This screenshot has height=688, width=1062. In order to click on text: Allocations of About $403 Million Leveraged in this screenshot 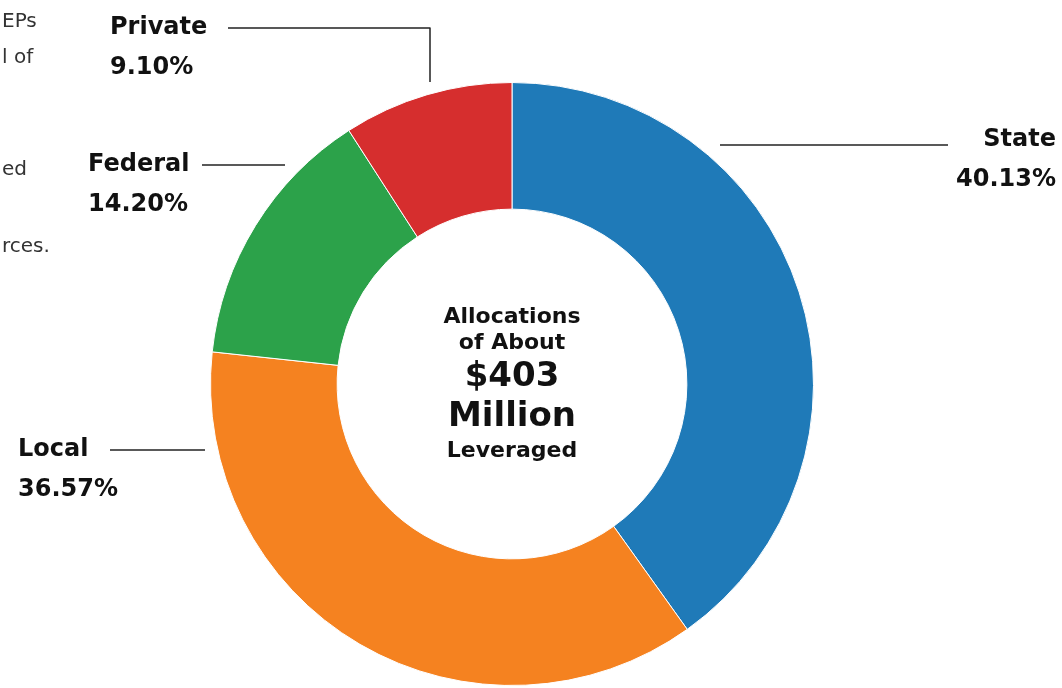, I will do `click(512, 382)`.